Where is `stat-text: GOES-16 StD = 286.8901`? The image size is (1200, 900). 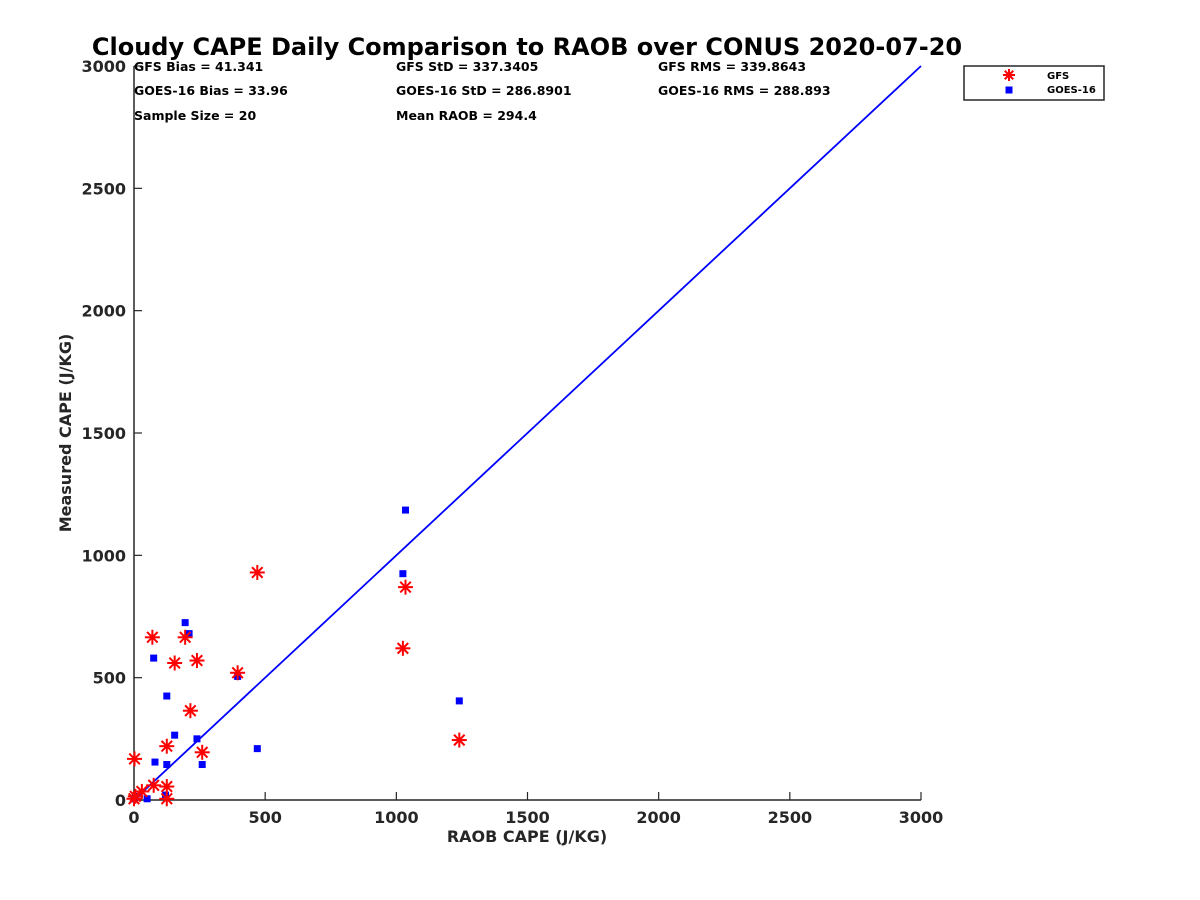 stat-text: GOES-16 StD = 286.8901 is located at coordinates (484, 90).